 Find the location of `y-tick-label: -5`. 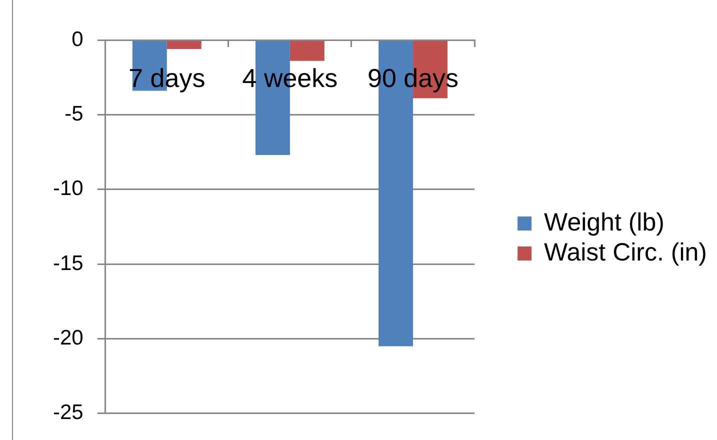

y-tick-label: -5 is located at coordinates (74, 114).